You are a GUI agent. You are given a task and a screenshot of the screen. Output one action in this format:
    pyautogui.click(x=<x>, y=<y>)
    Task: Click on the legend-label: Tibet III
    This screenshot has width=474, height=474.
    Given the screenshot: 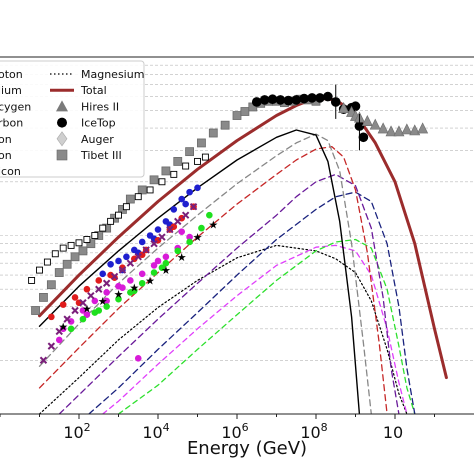 What is the action you would take?
    pyautogui.click(x=101, y=155)
    